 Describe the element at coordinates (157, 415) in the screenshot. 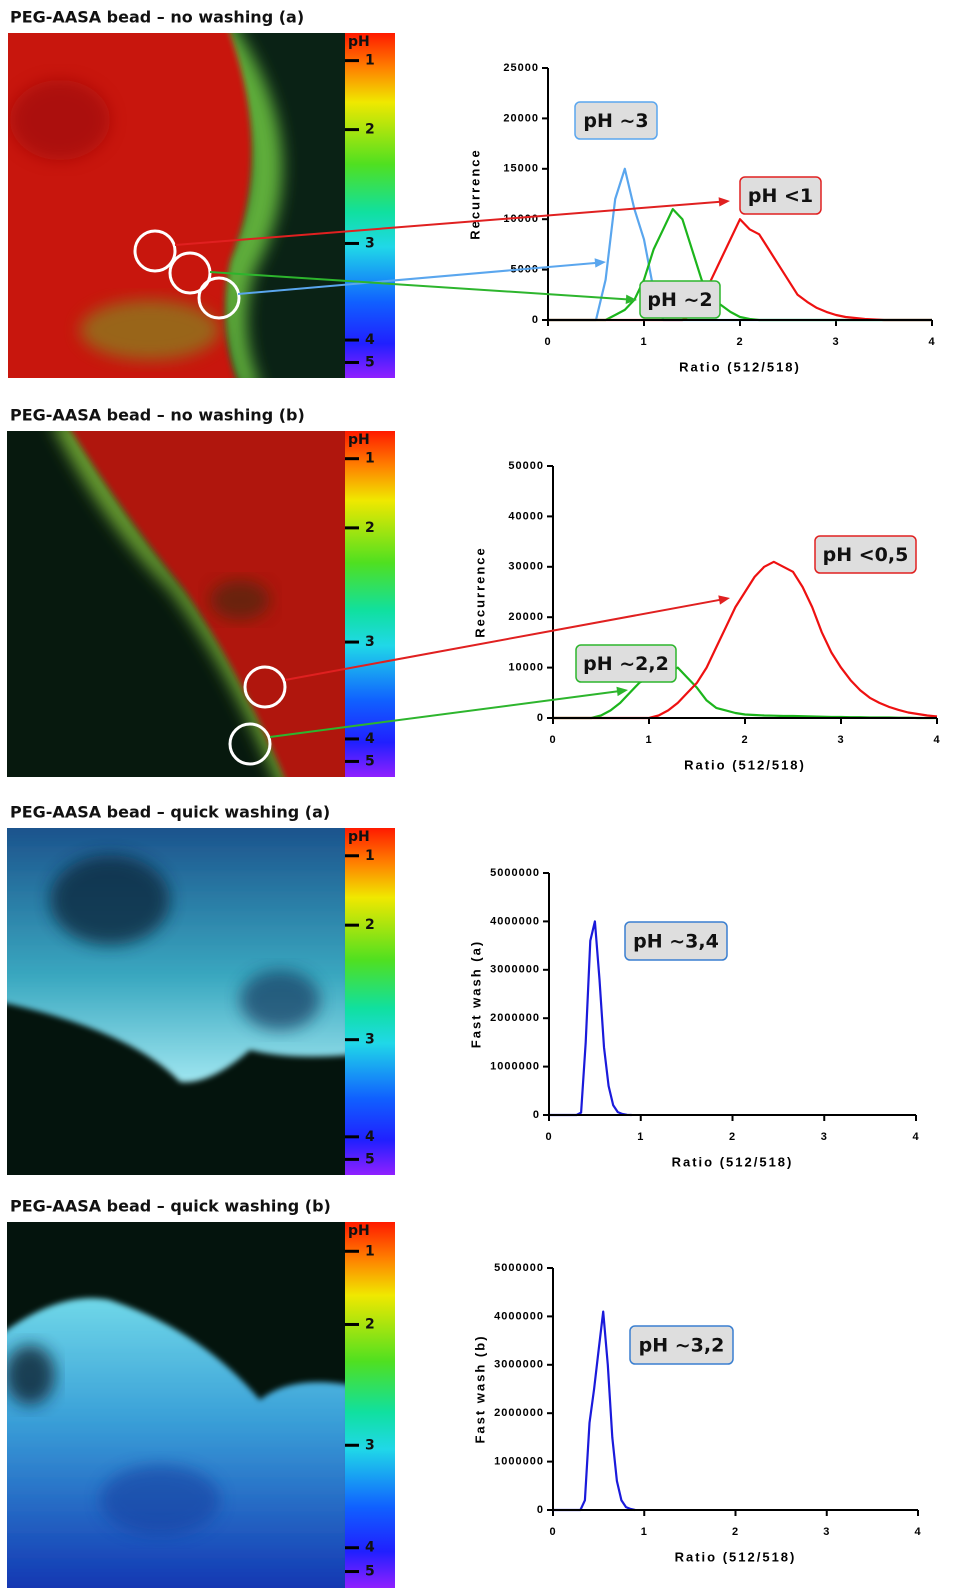

I see `panel-title: PEG-AASA bead – no washing (b)` at that location.